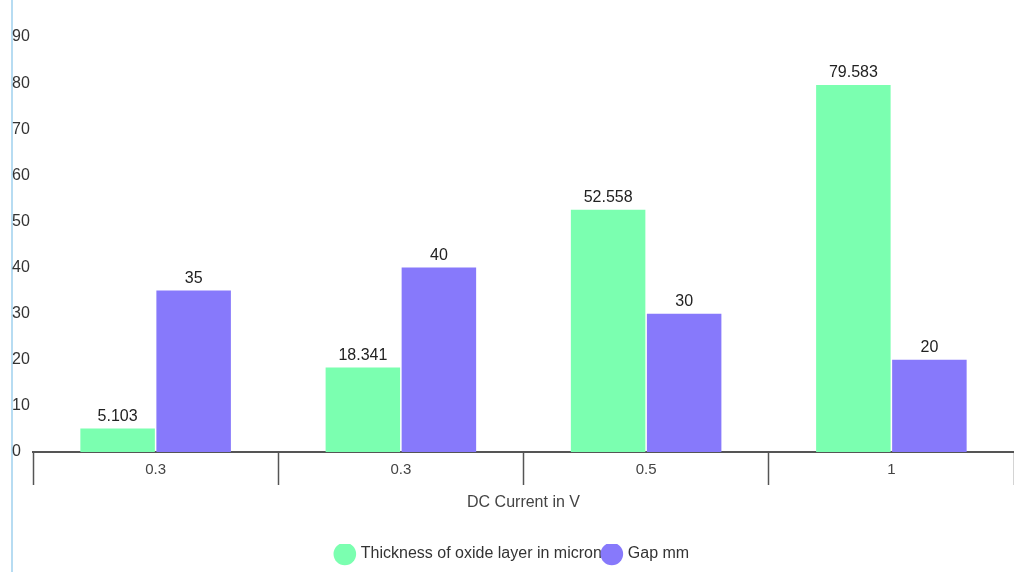 This screenshot has width=1014, height=572. Describe the element at coordinates (684, 301) in the screenshot. I see `data-label: 30` at that location.